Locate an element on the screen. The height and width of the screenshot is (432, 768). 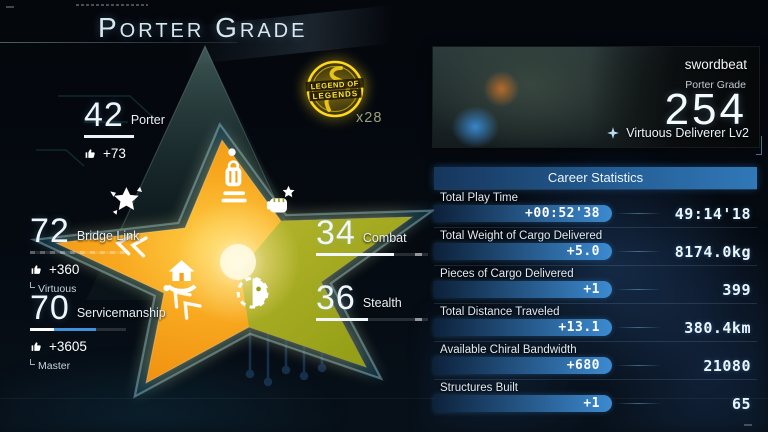
porter-delta: +73 is located at coordinates (124, 153).